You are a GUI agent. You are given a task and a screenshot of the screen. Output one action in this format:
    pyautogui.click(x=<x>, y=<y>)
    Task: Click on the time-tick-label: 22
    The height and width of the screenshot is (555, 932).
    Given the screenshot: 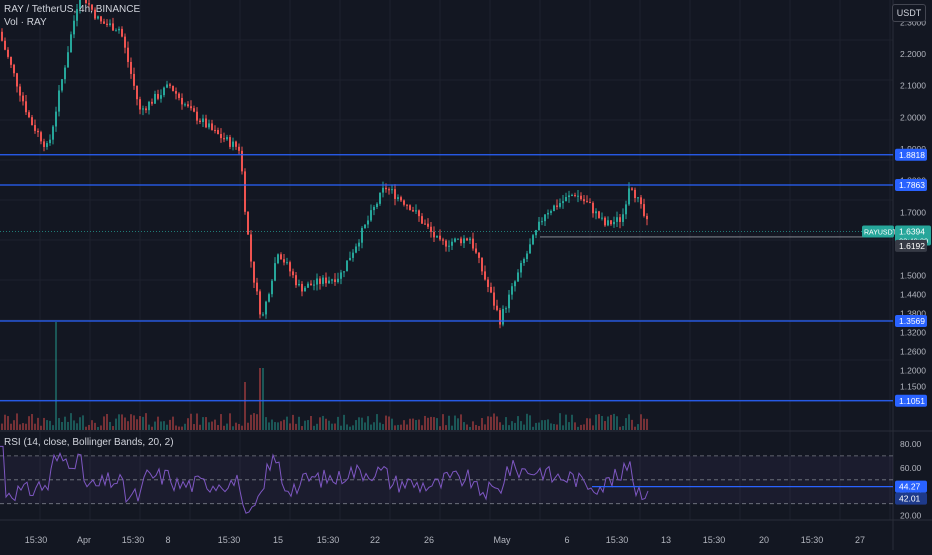 What is the action you would take?
    pyautogui.click(x=375, y=540)
    